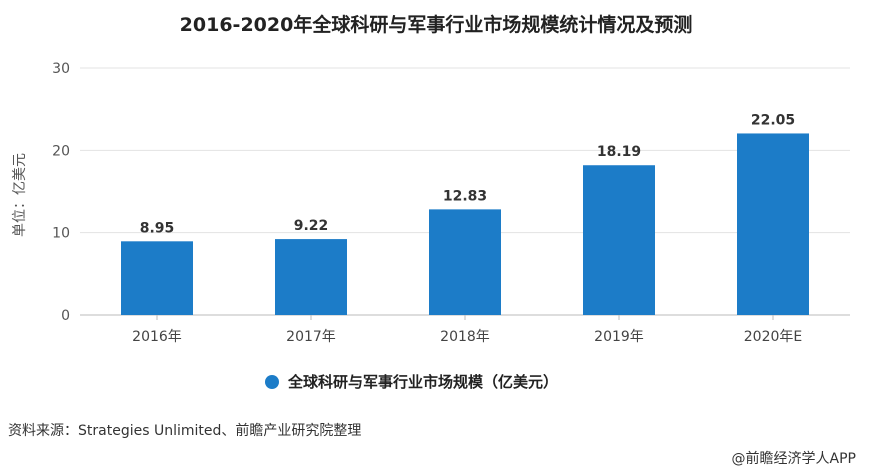 The image size is (872, 473). I want to click on x-tick-label: 2017年, so click(311, 337).